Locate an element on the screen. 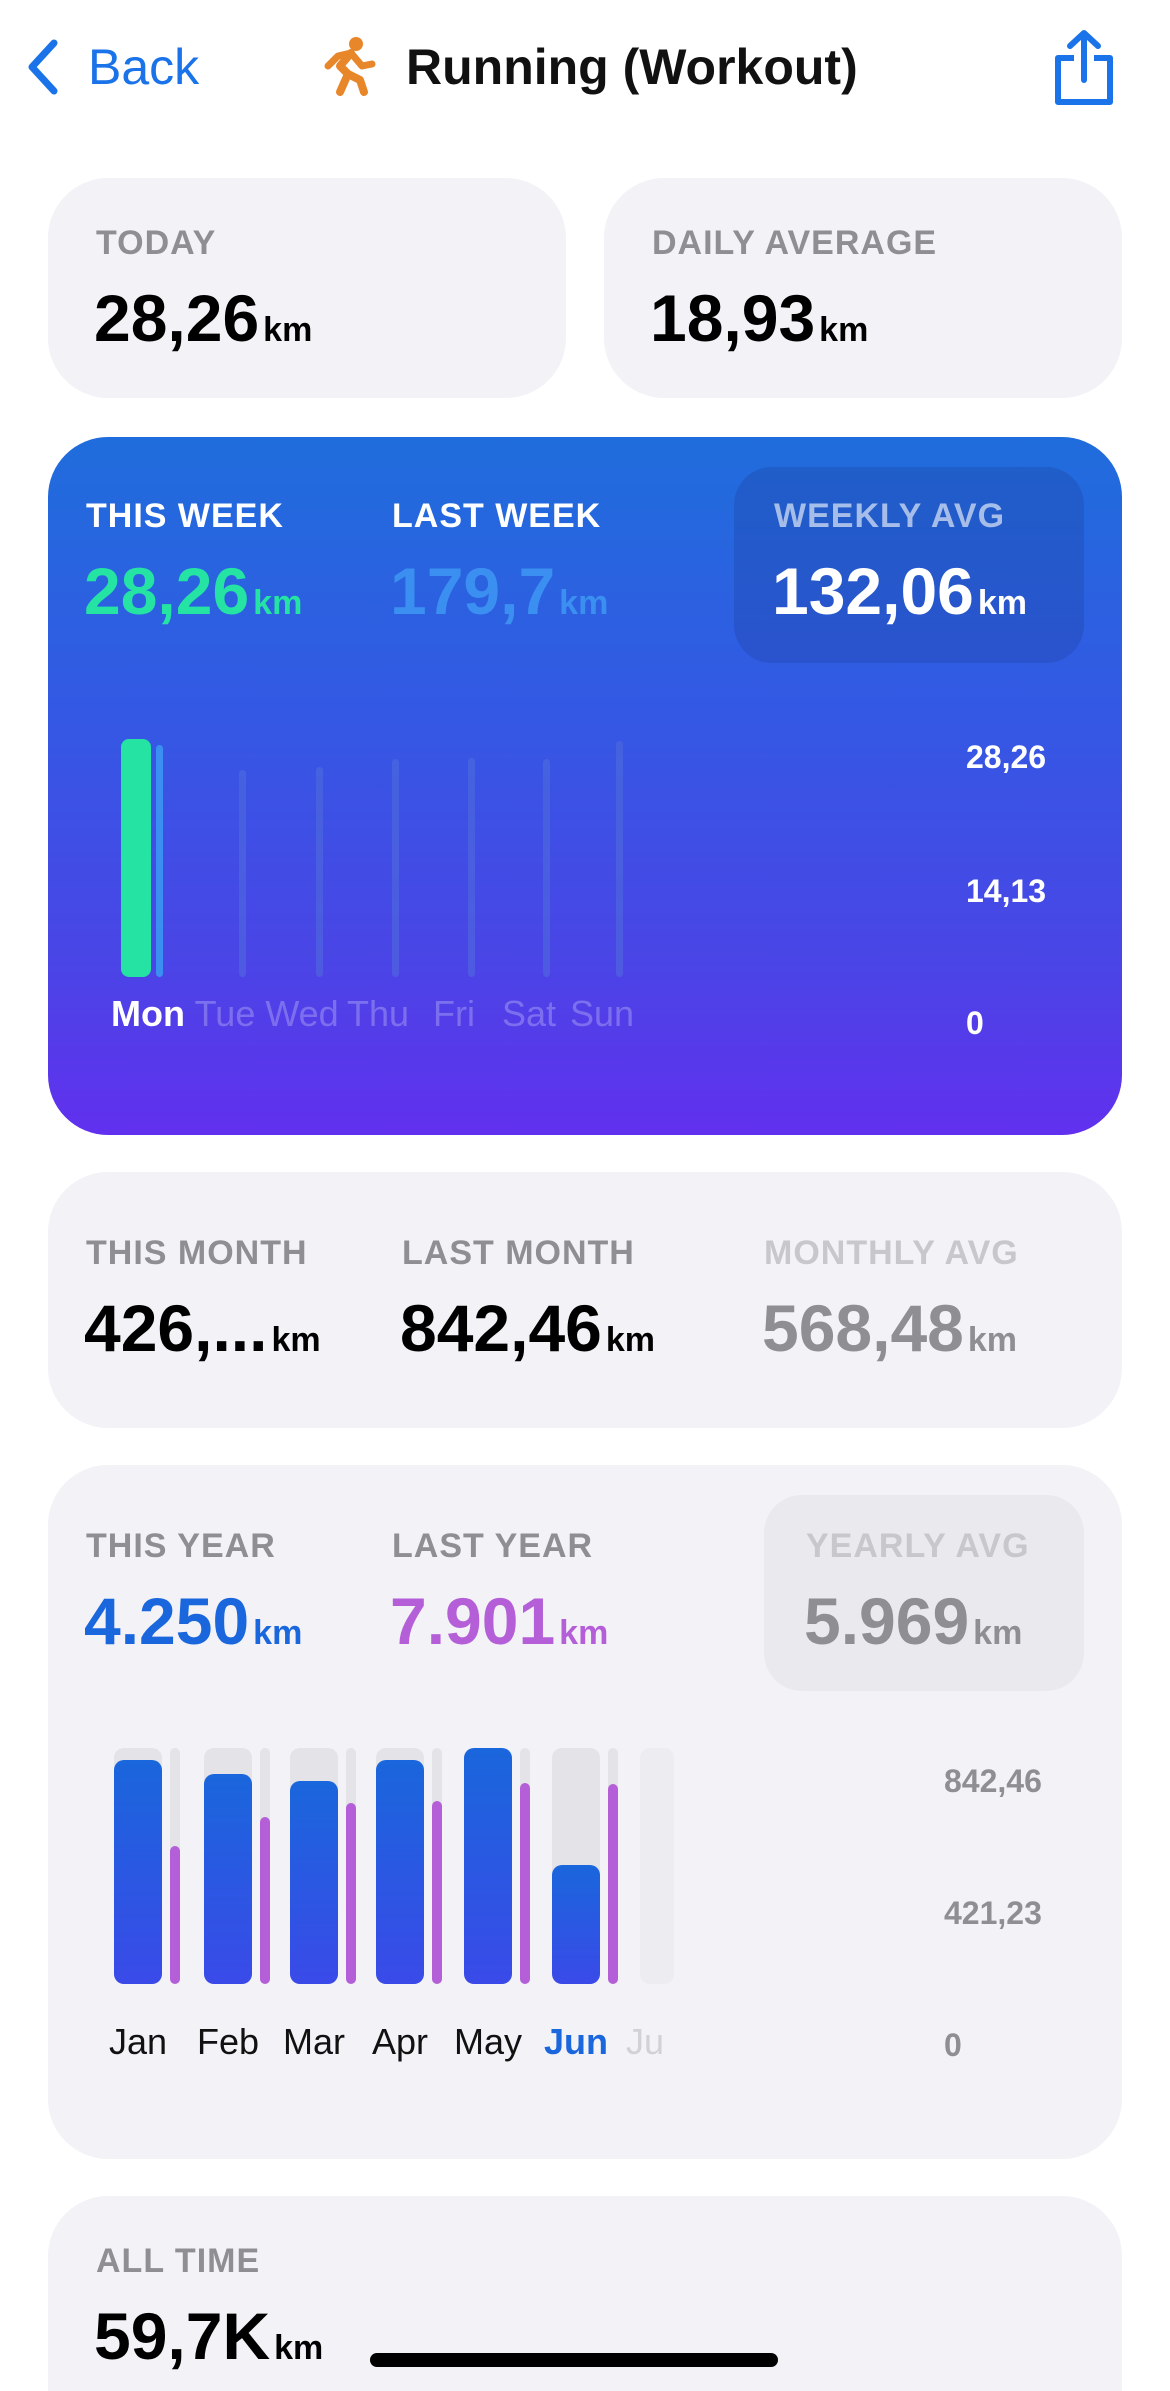 The image size is (1170, 2391). last-year-value-group: 7.901 km is located at coordinates (499, 1621).